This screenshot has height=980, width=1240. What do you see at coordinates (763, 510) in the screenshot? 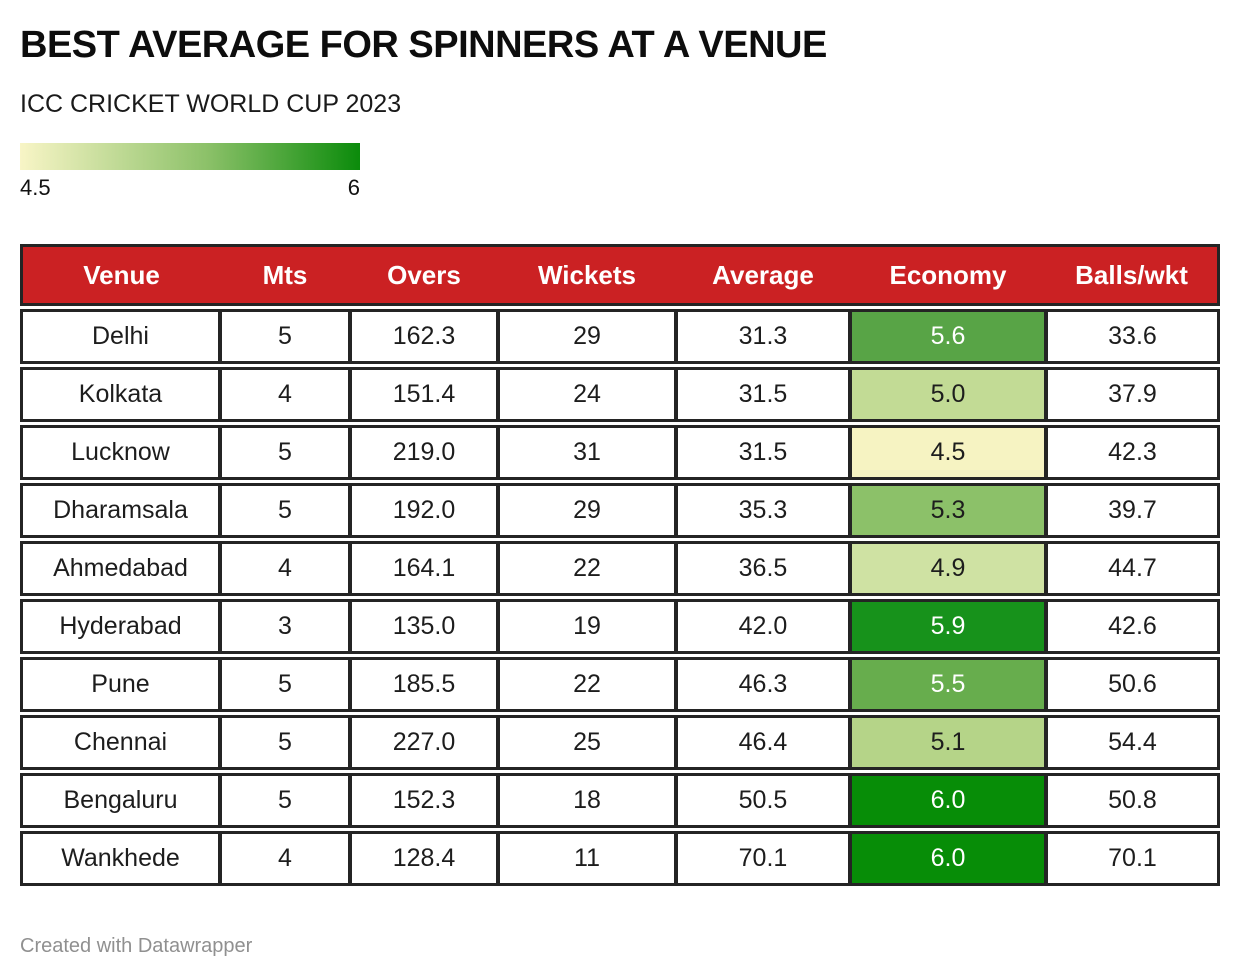
I see `average-cell: 35.3` at bounding box center [763, 510].